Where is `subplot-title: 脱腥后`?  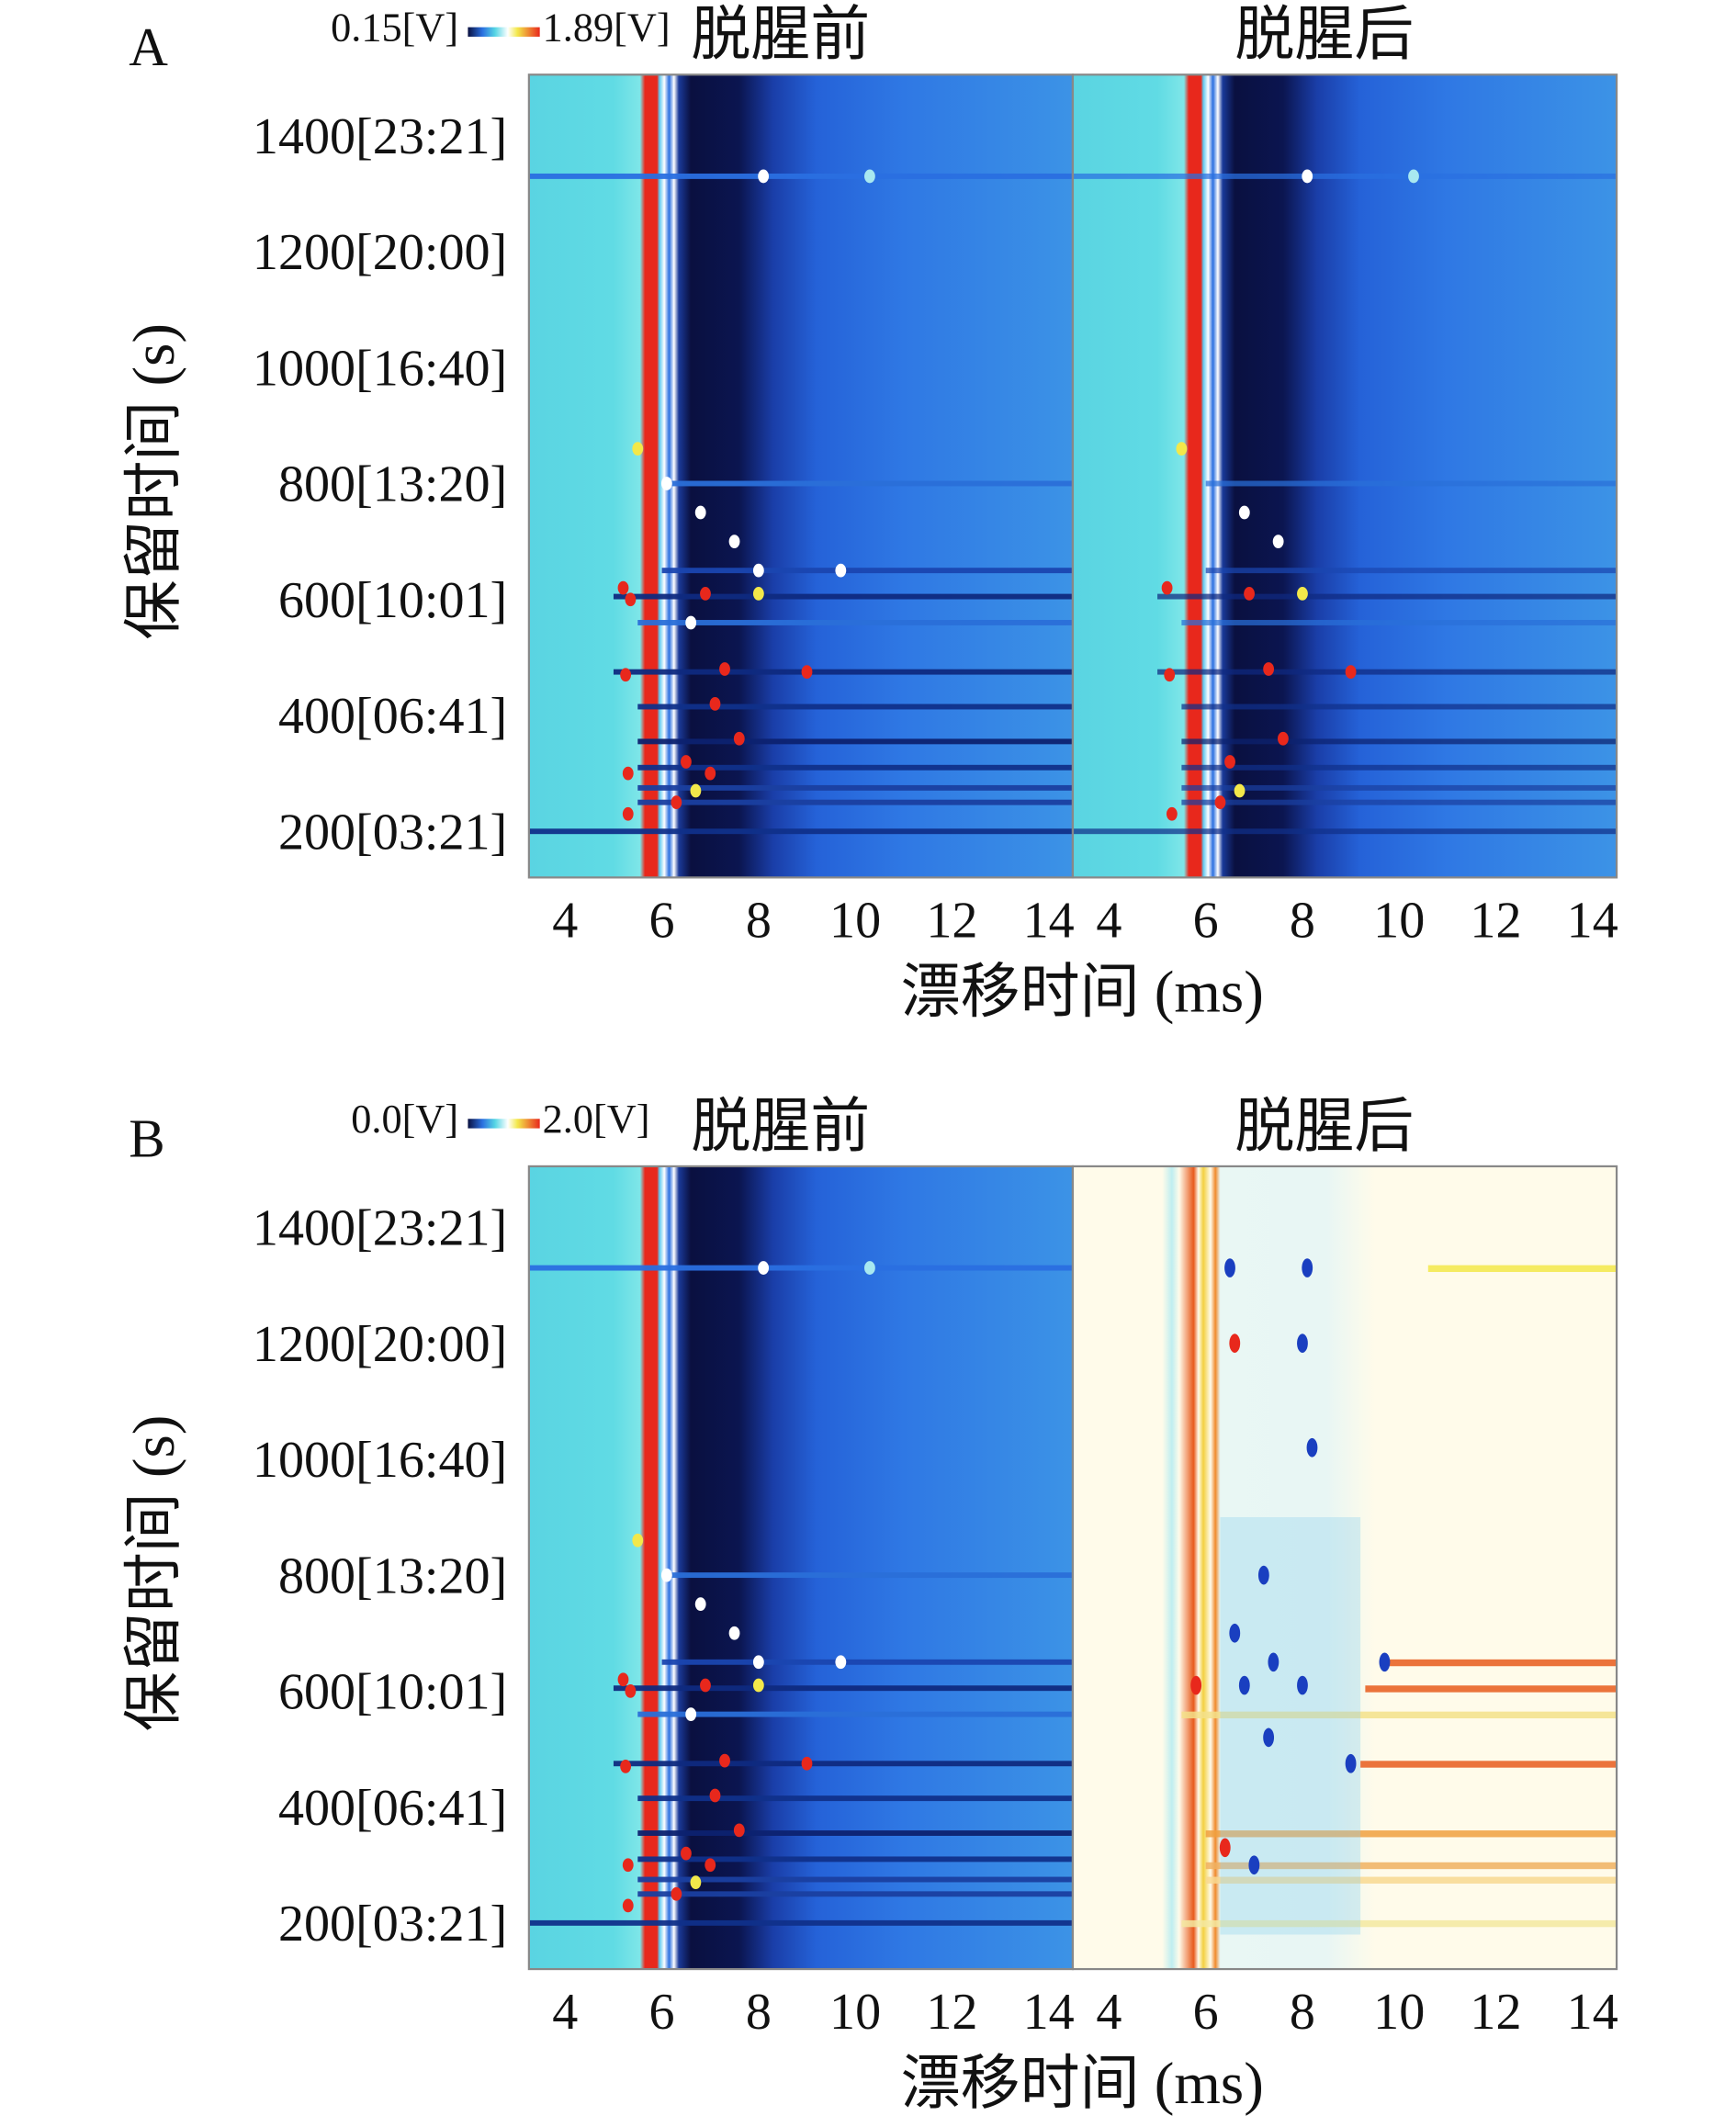
subplot-title: 脱腥后 is located at coordinates (1324, 1127).